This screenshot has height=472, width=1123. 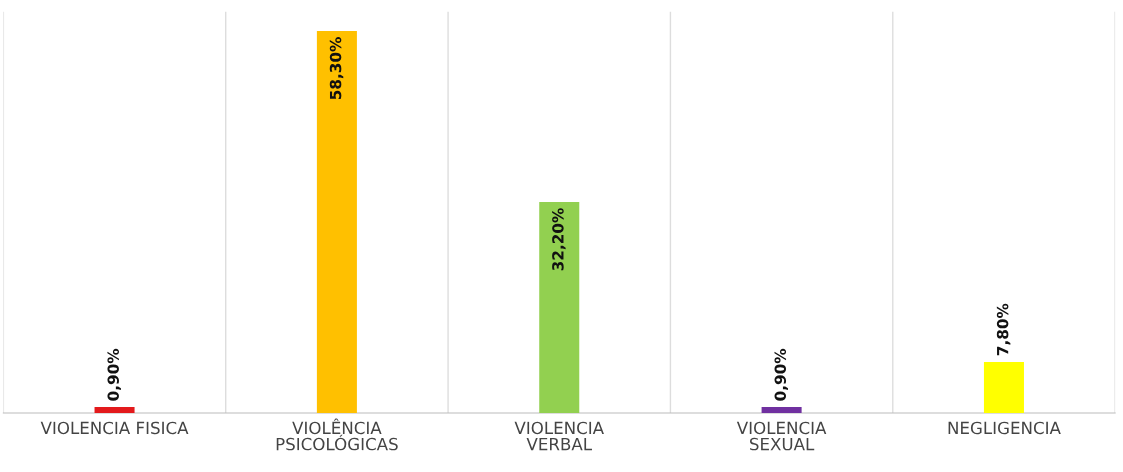 What do you see at coordinates (1004, 428) in the screenshot?
I see `x-tick-label: NEGLIGENCIA` at bounding box center [1004, 428].